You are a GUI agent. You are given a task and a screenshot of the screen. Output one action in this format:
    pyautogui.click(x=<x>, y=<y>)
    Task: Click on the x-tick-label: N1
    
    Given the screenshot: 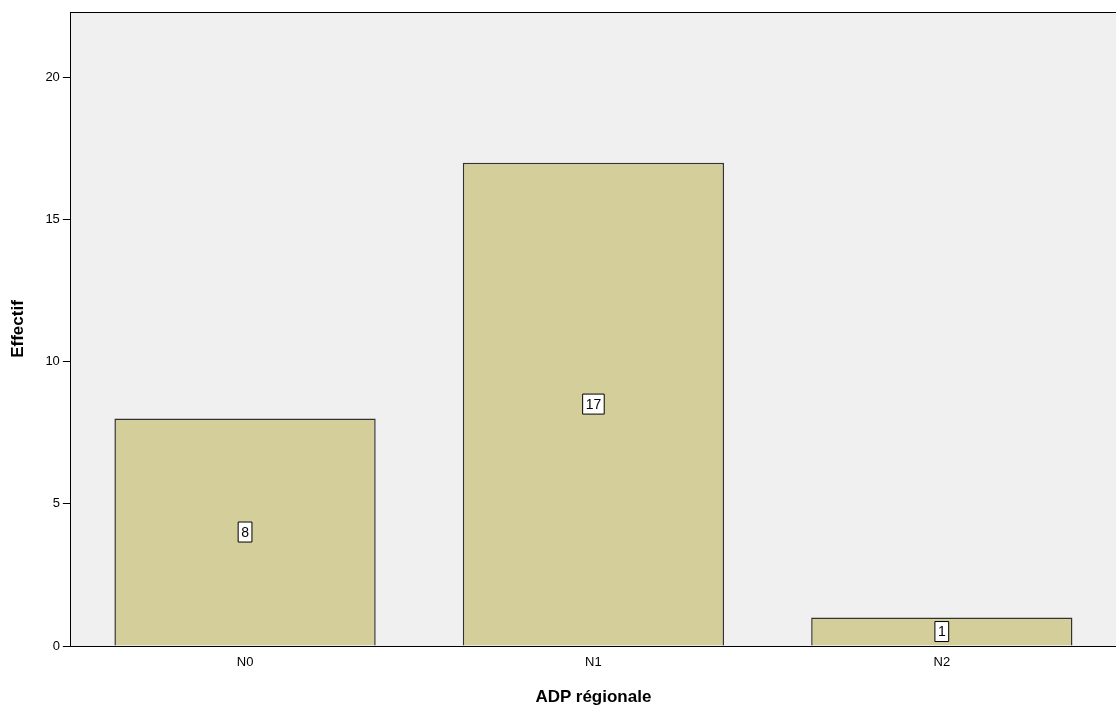 What is the action you would take?
    pyautogui.click(x=593, y=662)
    